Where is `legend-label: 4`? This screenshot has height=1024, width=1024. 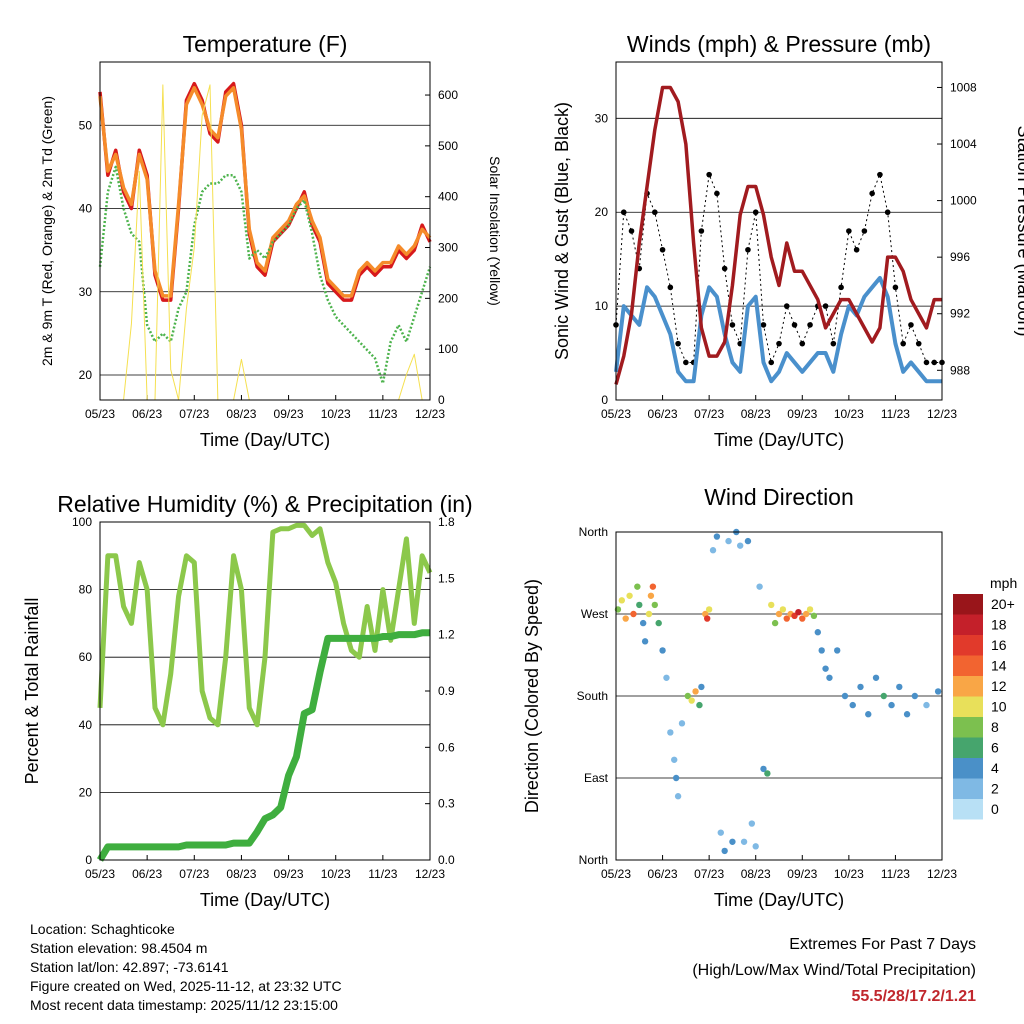
legend-label: 4 is located at coordinates (995, 768).